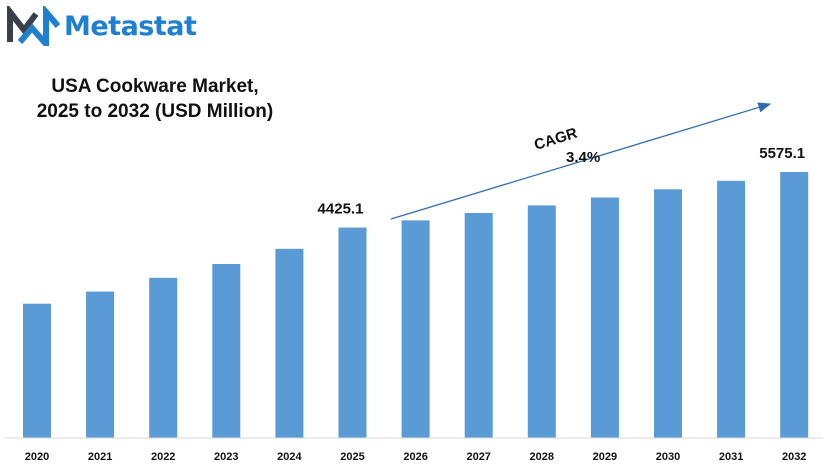 The height and width of the screenshot is (467, 823). What do you see at coordinates (226, 351) in the screenshot?
I see `bar-2023` at bounding box center [226, 351].